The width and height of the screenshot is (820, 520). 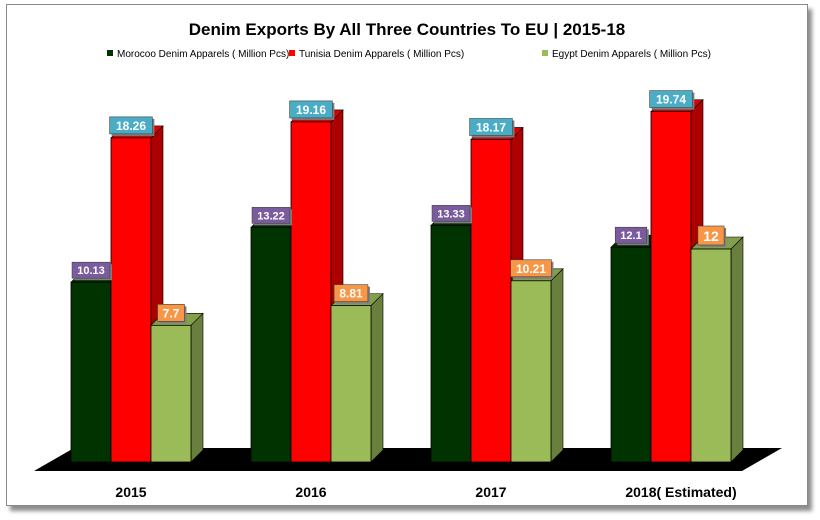 I want to click on data-label: 10.21, so click(x=532, y=269).